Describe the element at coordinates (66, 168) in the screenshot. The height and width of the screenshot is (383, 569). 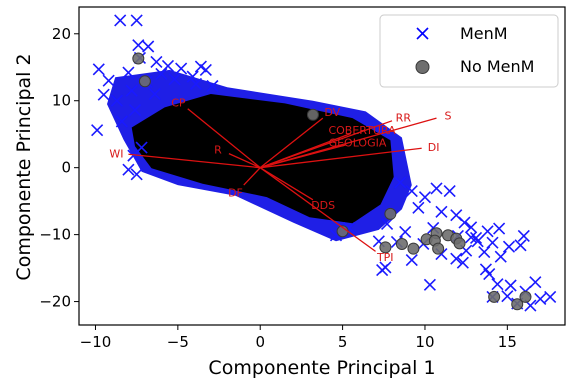
I see `y-tick-label: 0` at that location.